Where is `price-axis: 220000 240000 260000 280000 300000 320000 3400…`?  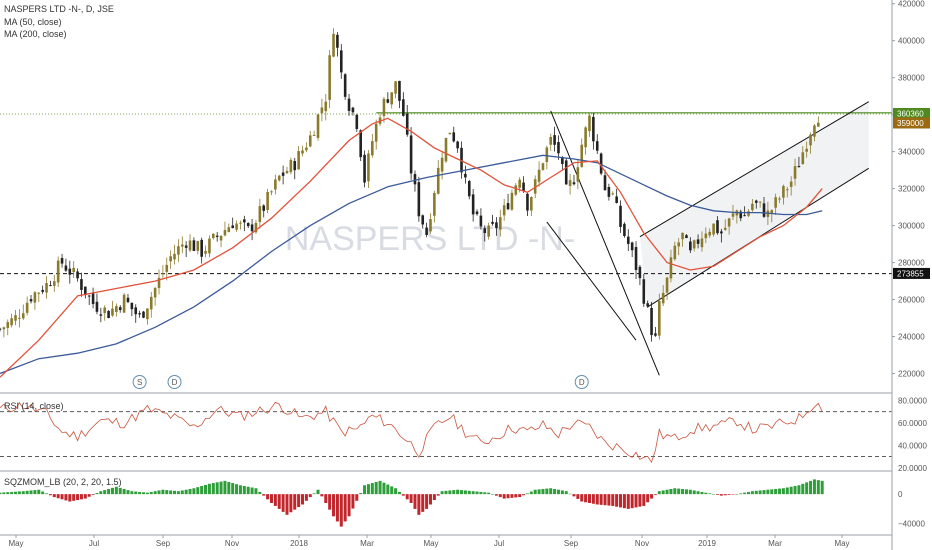
price-axis: 220000 240000 260000 280000 300000 320000 3400… is located at coordinates (911, 264).